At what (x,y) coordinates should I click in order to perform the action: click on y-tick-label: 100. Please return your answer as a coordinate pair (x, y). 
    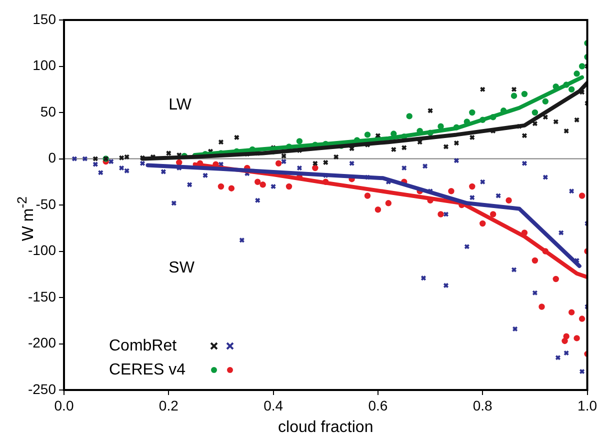
    Looking at the image, I should click on (44, 65).